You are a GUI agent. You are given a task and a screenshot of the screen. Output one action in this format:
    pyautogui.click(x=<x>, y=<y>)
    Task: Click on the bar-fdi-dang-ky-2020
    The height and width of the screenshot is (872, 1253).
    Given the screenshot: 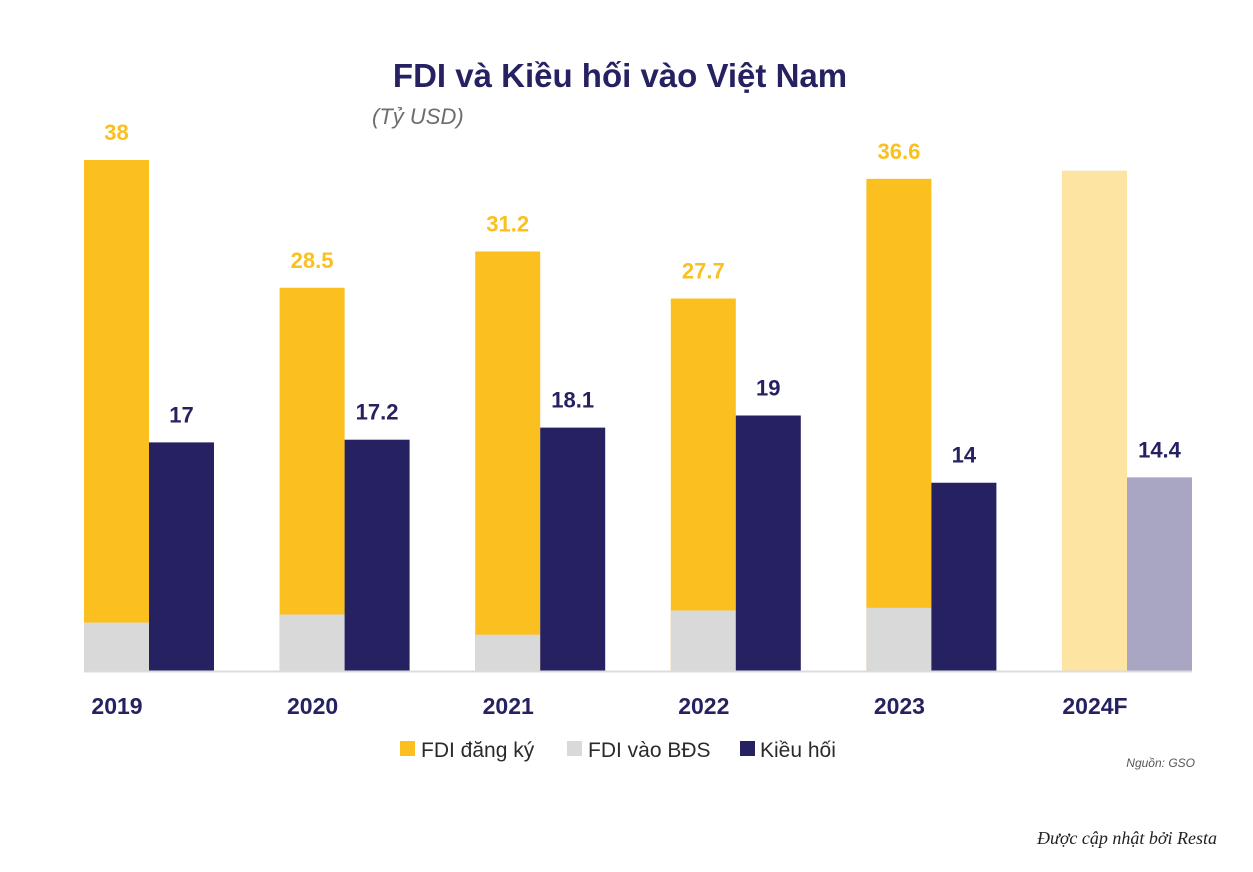 What is the action you would take?
    pyautogui.click(x=312, y=479)
    